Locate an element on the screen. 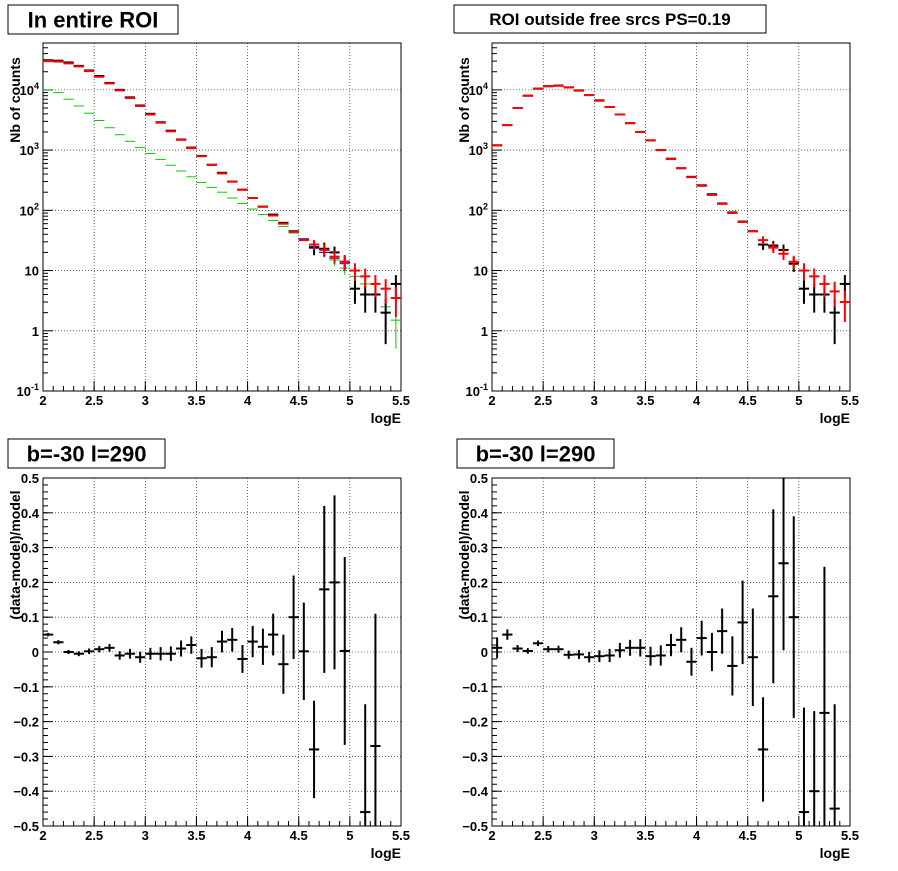 The height and width of the screenshot is (871, 898). y-tick-label: 10 is located at coordinates (32, 271).